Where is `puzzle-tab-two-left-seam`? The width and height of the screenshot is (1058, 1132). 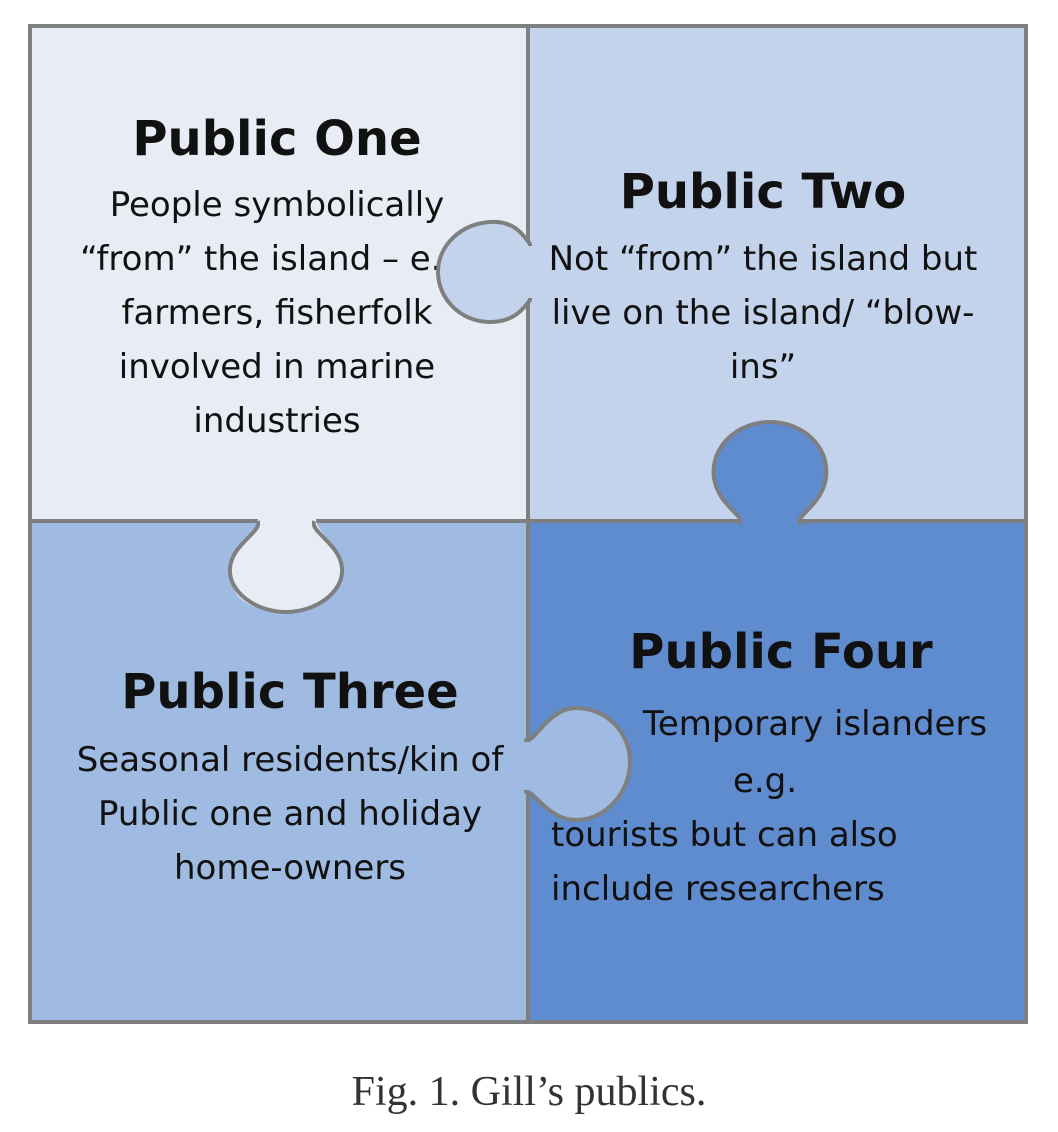
puzzle-tab-two-left-seam is located at coordinates (530, 272).